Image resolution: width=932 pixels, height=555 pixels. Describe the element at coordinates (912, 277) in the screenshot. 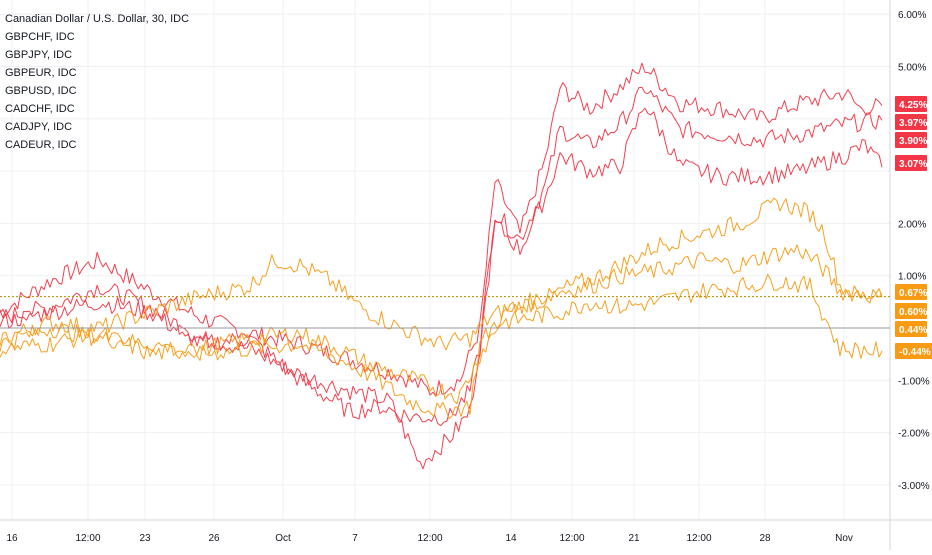

I see `y-tick-label: 1.00%` at that location.